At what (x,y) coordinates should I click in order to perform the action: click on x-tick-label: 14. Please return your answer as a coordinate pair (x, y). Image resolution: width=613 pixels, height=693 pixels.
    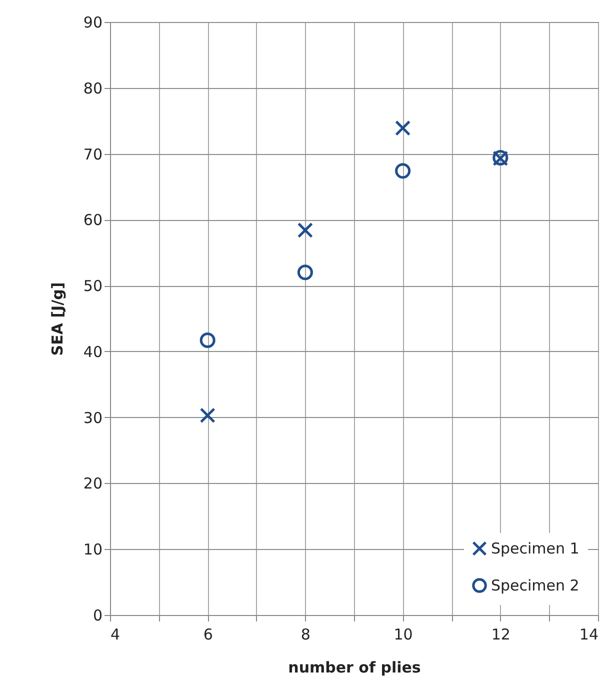
    Looking at the image, I should click on (588, 635).